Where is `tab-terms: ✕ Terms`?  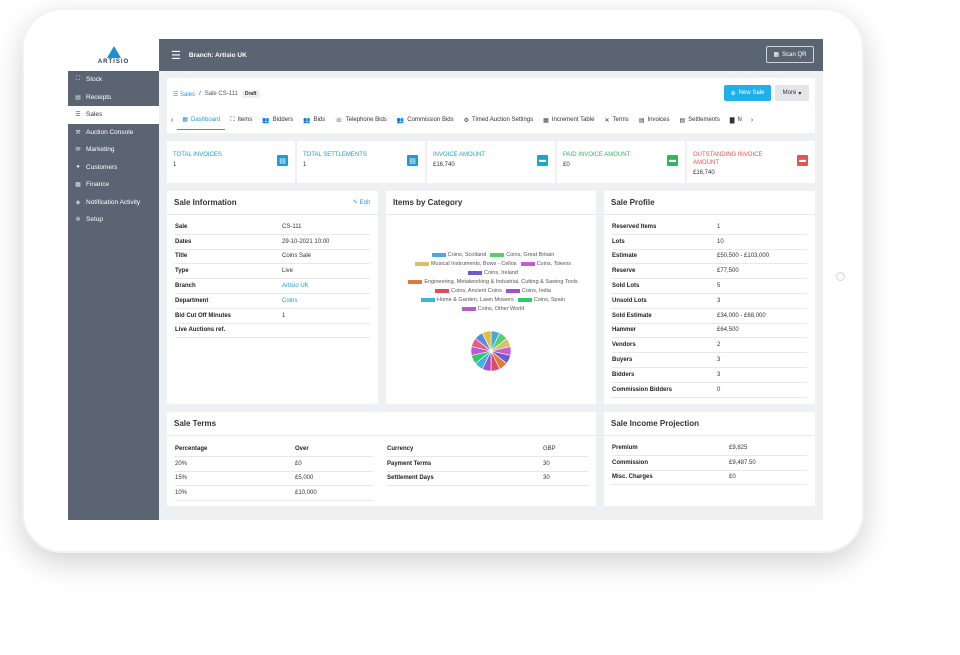
tab-terms: ✕ Terms is located at coordinates (616, 120).